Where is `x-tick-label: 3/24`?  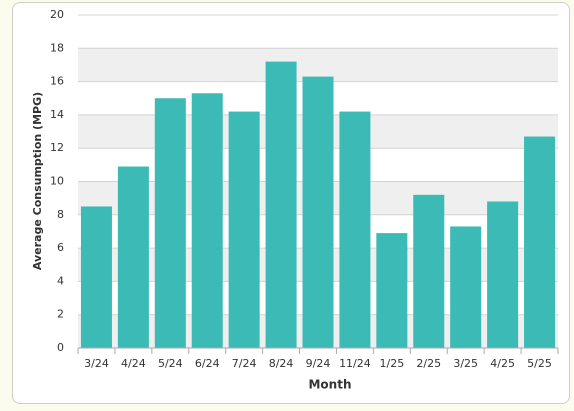
x-tick-label: 3/24 is located at coordinates (96, 363).